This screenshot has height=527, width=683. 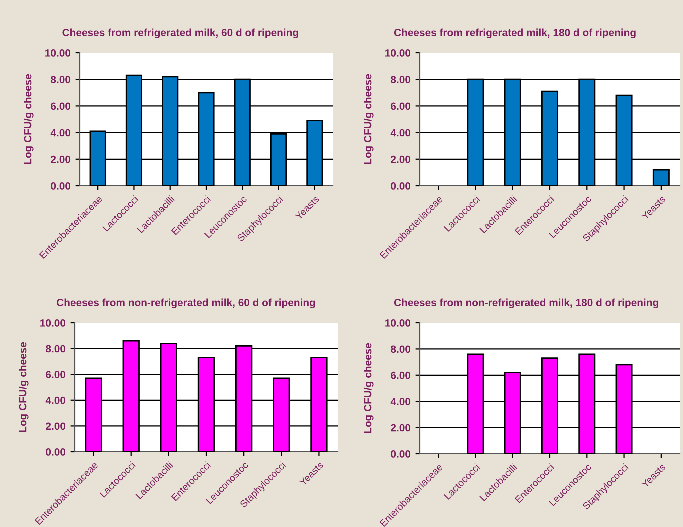 What do you see at coordinates (180, 33) in the screenshot?
I see `chart-title: Cheeses from refrigerated milk, 60 d of ripening` at bounding box center [180, 33].